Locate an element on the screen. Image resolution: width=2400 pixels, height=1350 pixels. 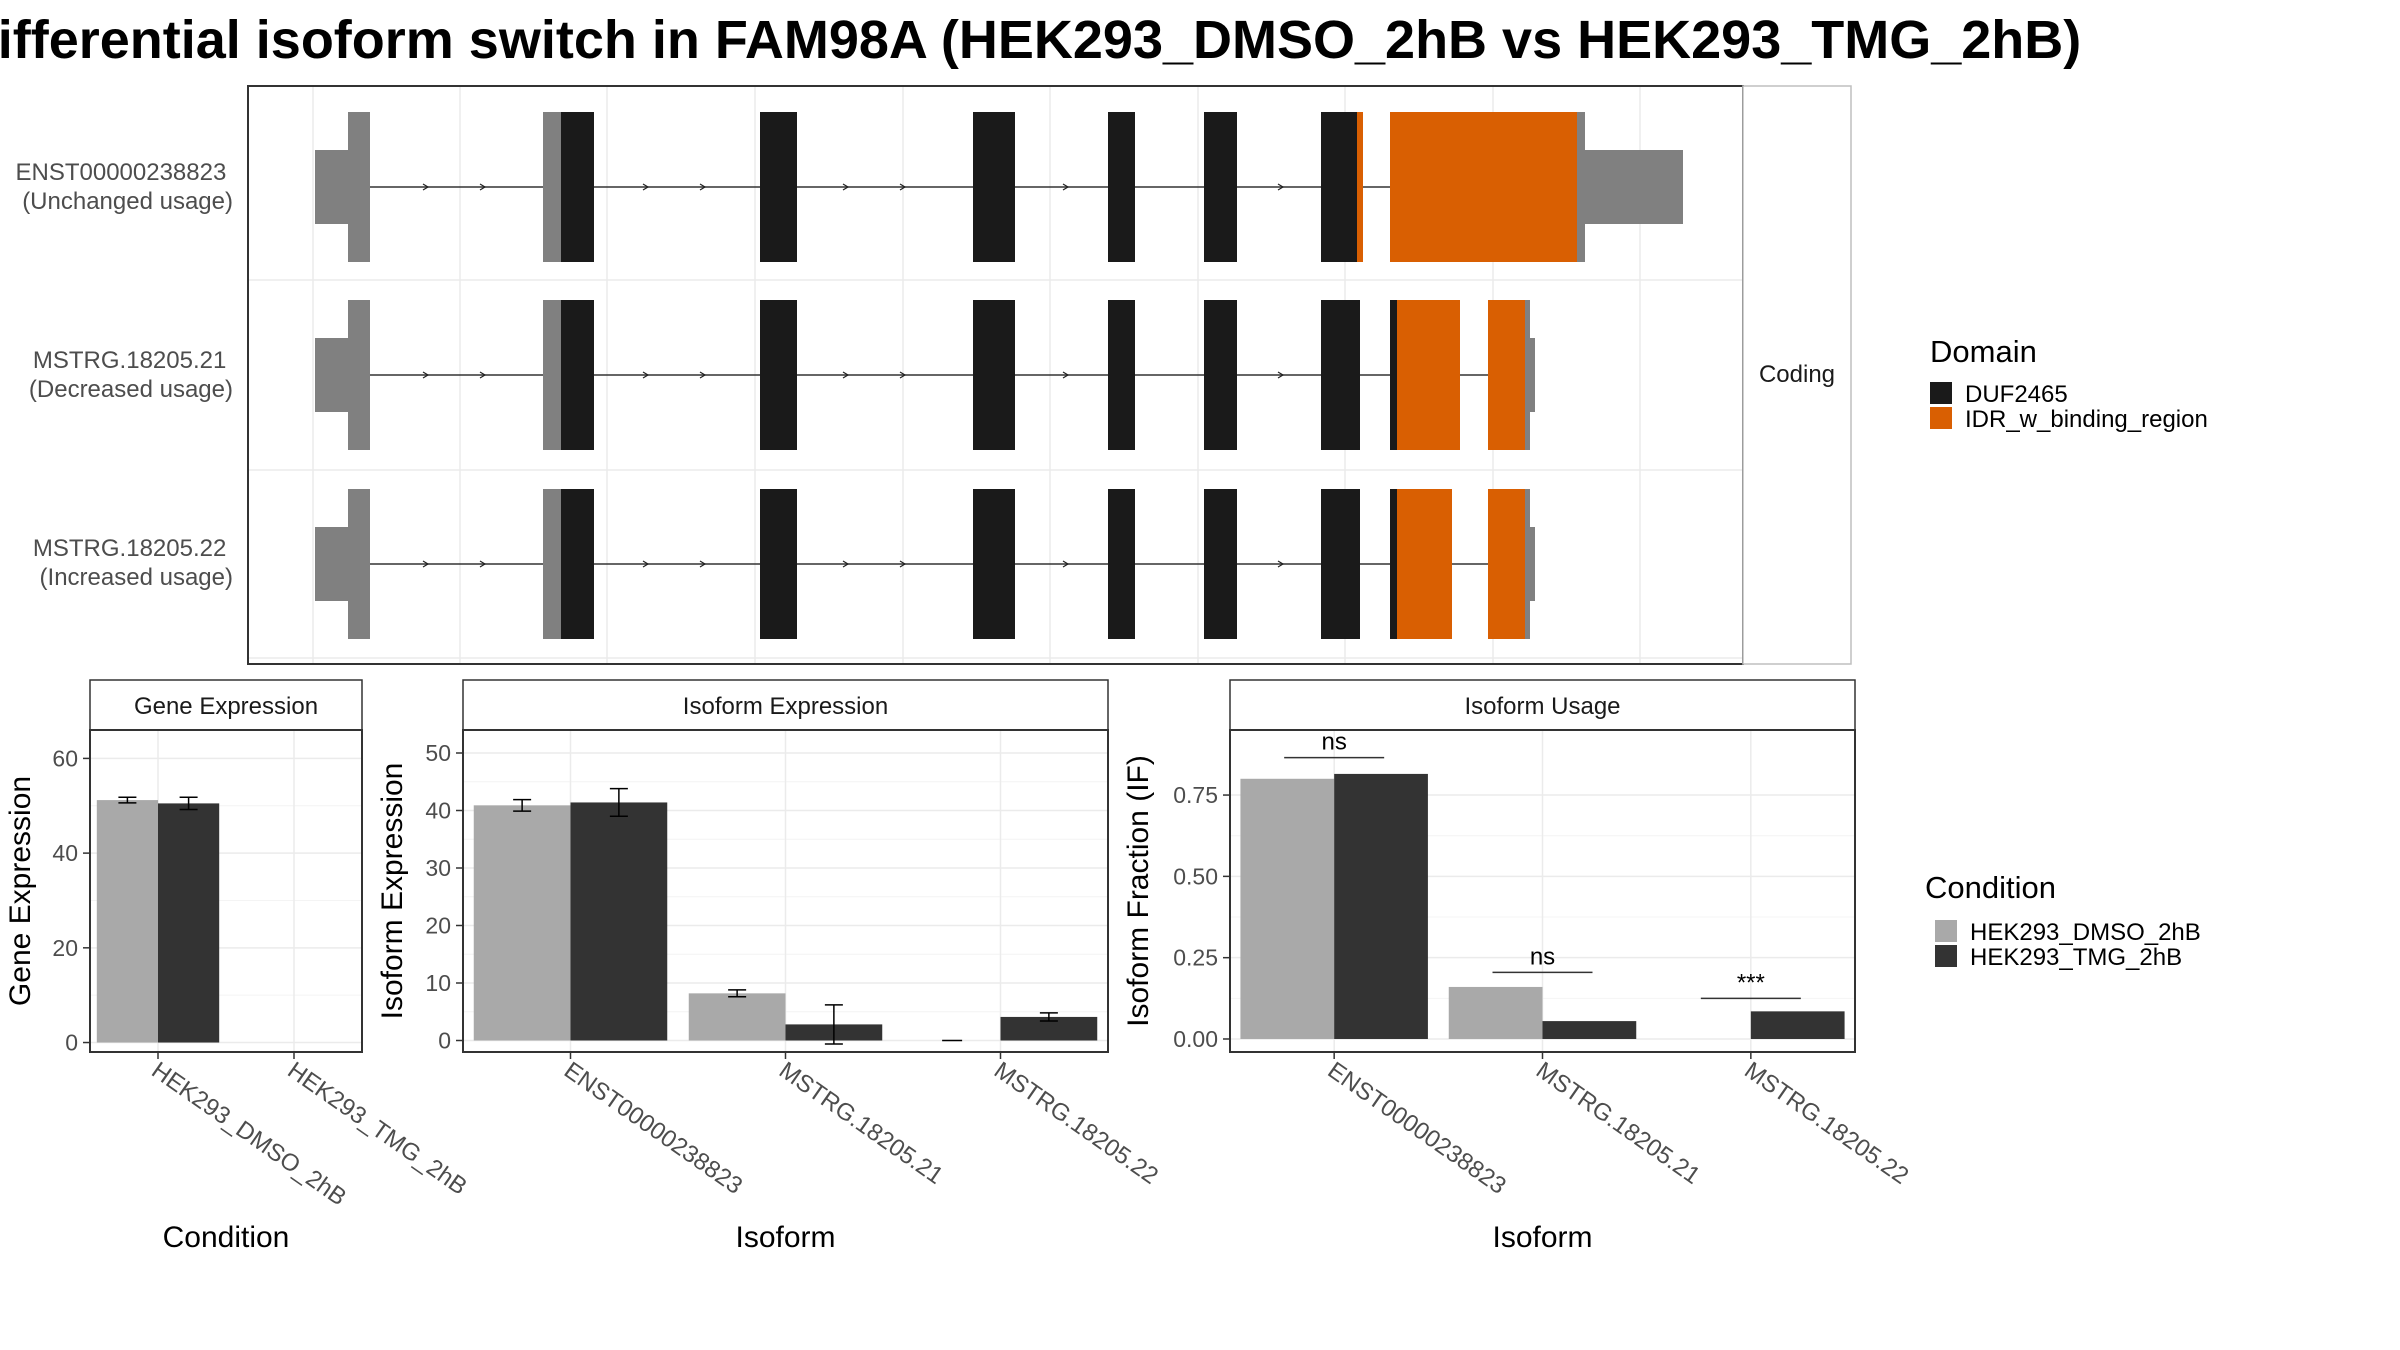
panel-strip-label: Isoform Expression is located at coordinates (785, 706).